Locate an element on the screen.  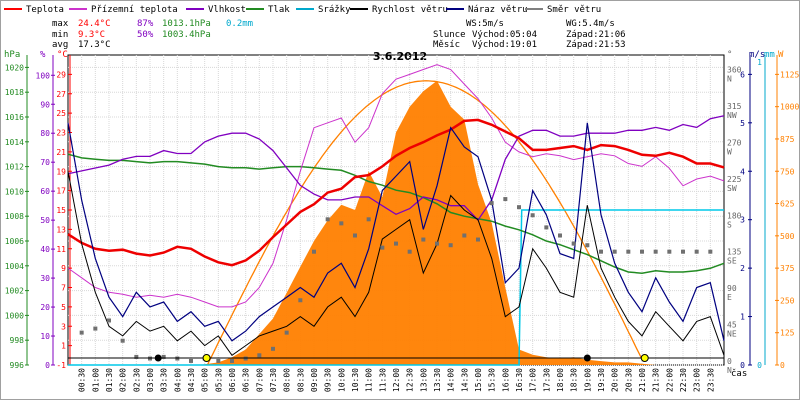
legend-label: Teplota is located at coordinates (45, 10).